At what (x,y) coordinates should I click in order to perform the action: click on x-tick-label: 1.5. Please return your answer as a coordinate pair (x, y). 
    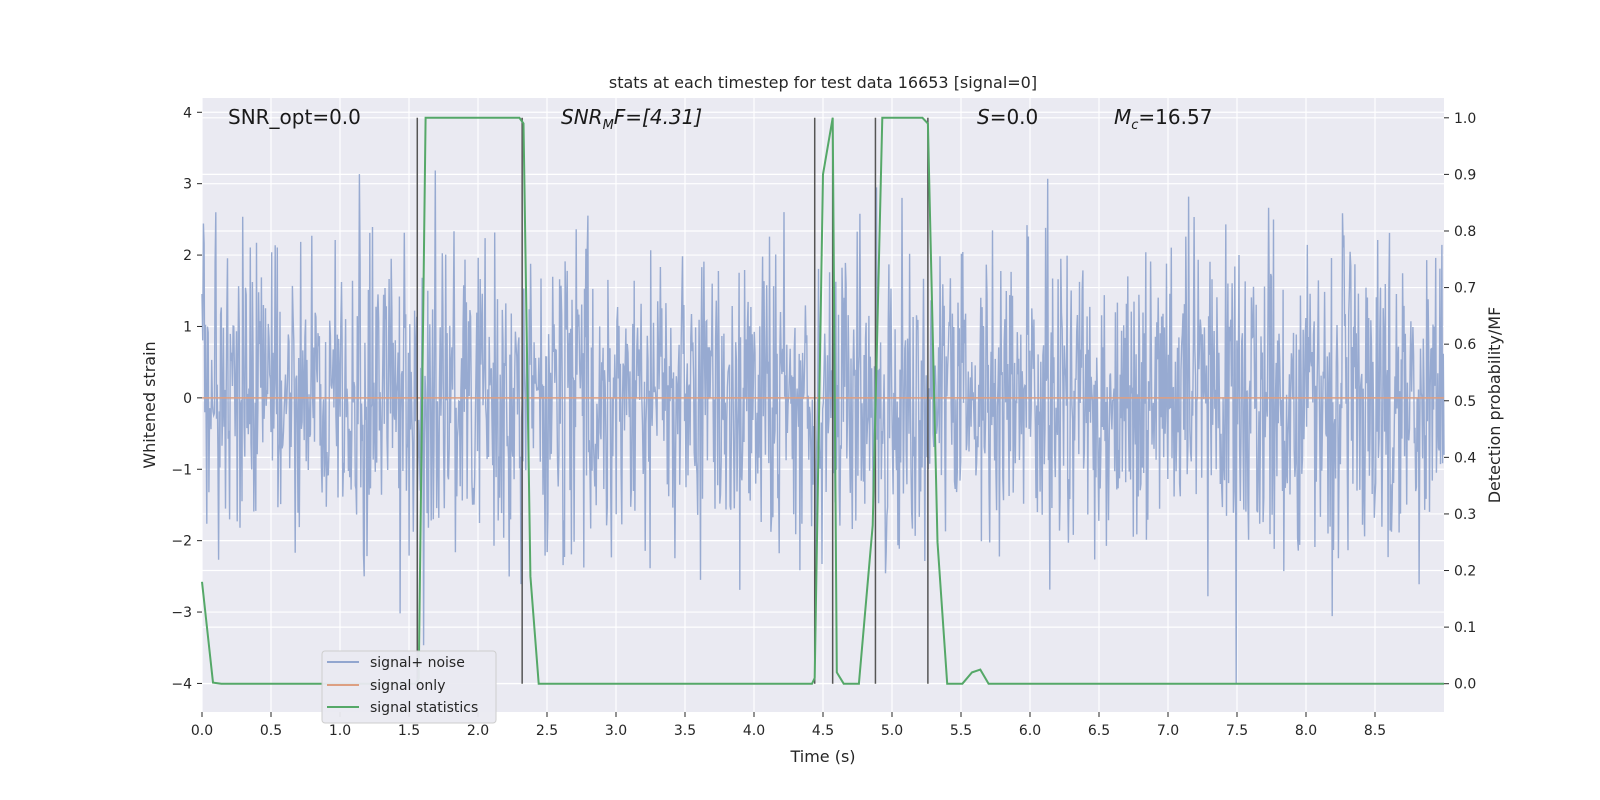
    Looking at the image, I should click on (409, 731).